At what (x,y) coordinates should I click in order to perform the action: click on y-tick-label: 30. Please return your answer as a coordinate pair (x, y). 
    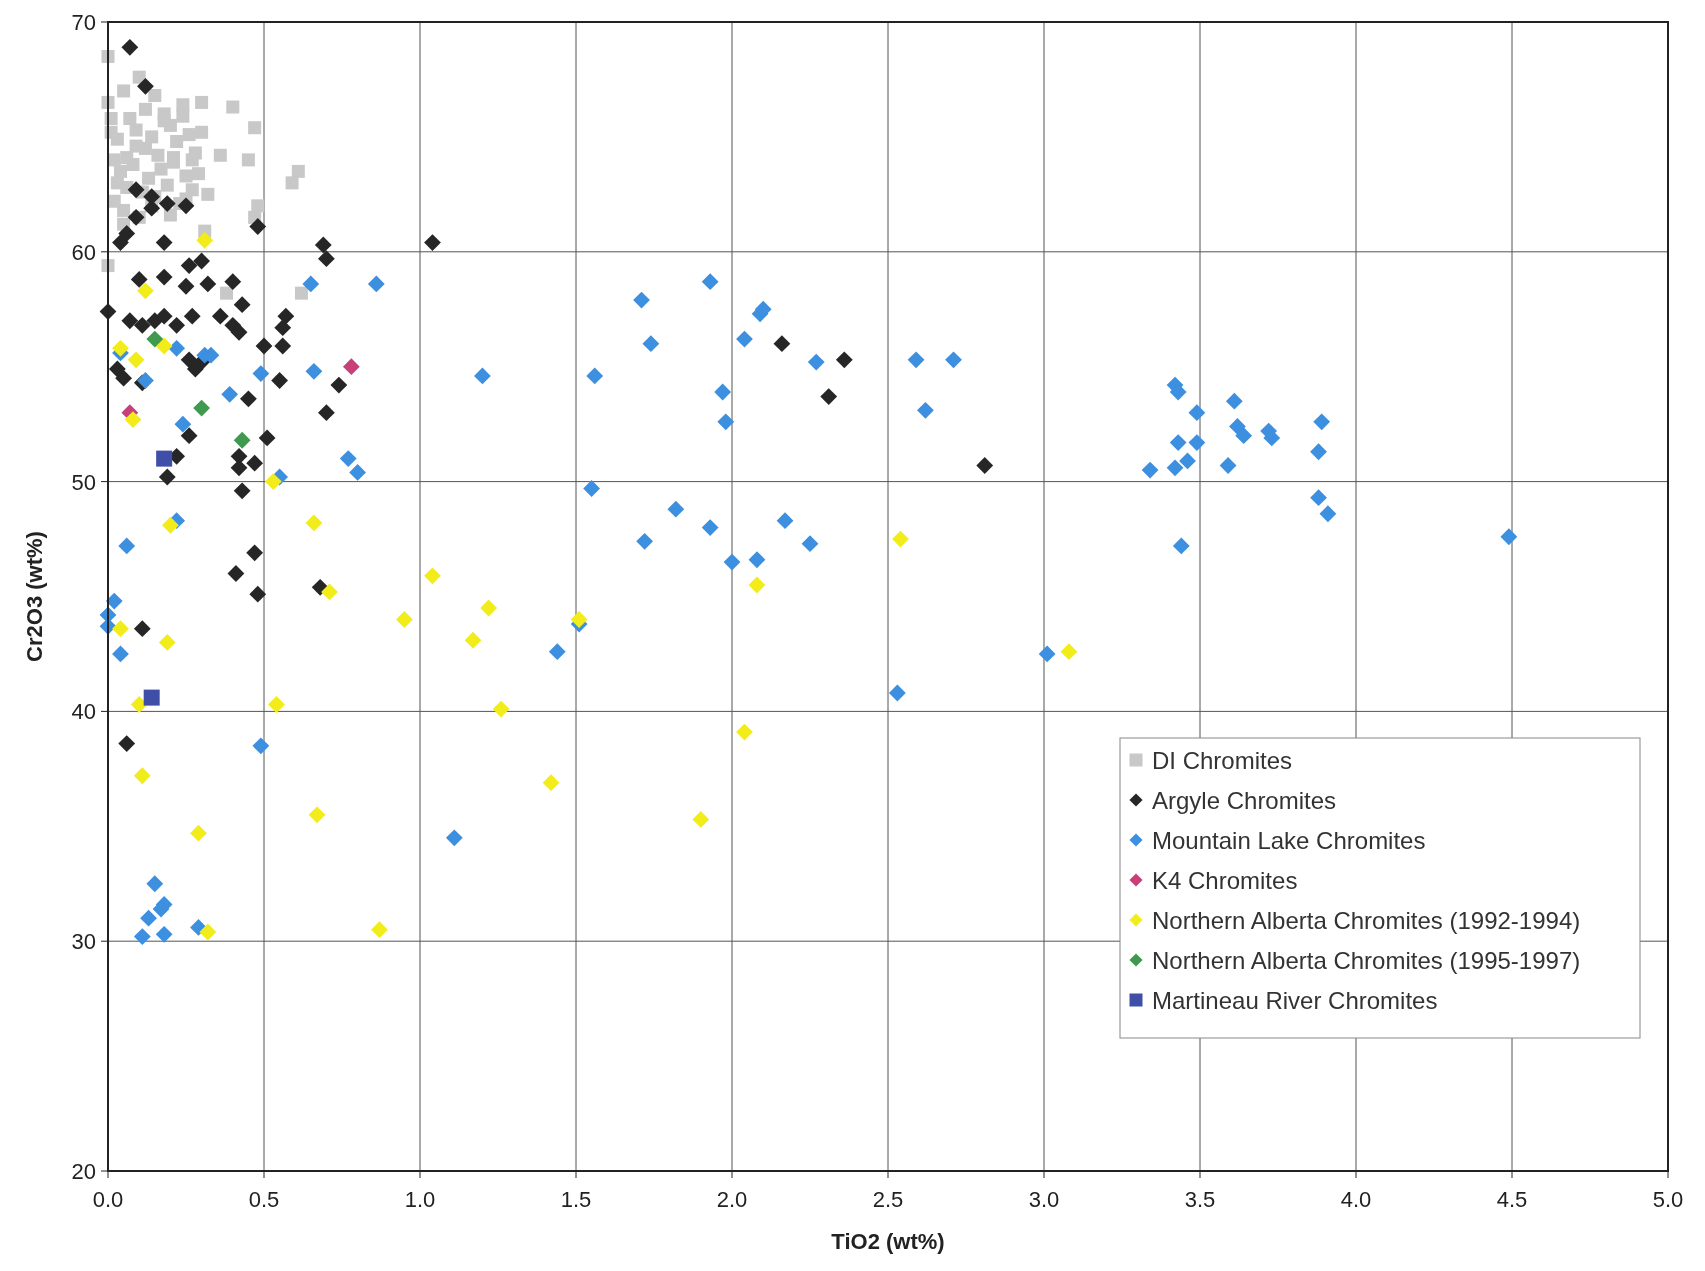
    Looking at the image, I should click on (83, 942).